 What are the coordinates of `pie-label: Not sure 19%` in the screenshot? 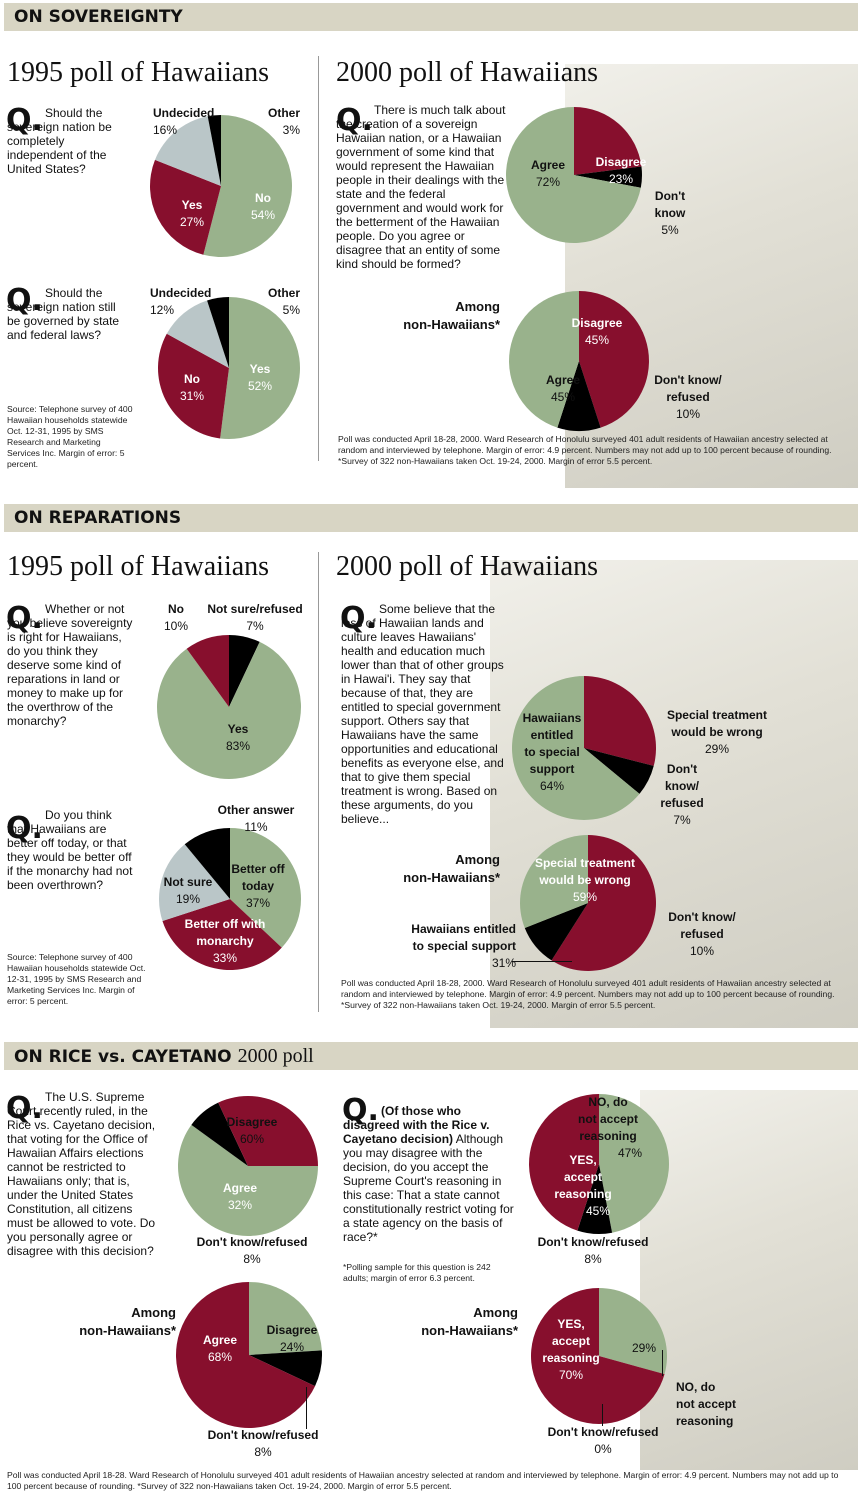 It's located at (188, 890).